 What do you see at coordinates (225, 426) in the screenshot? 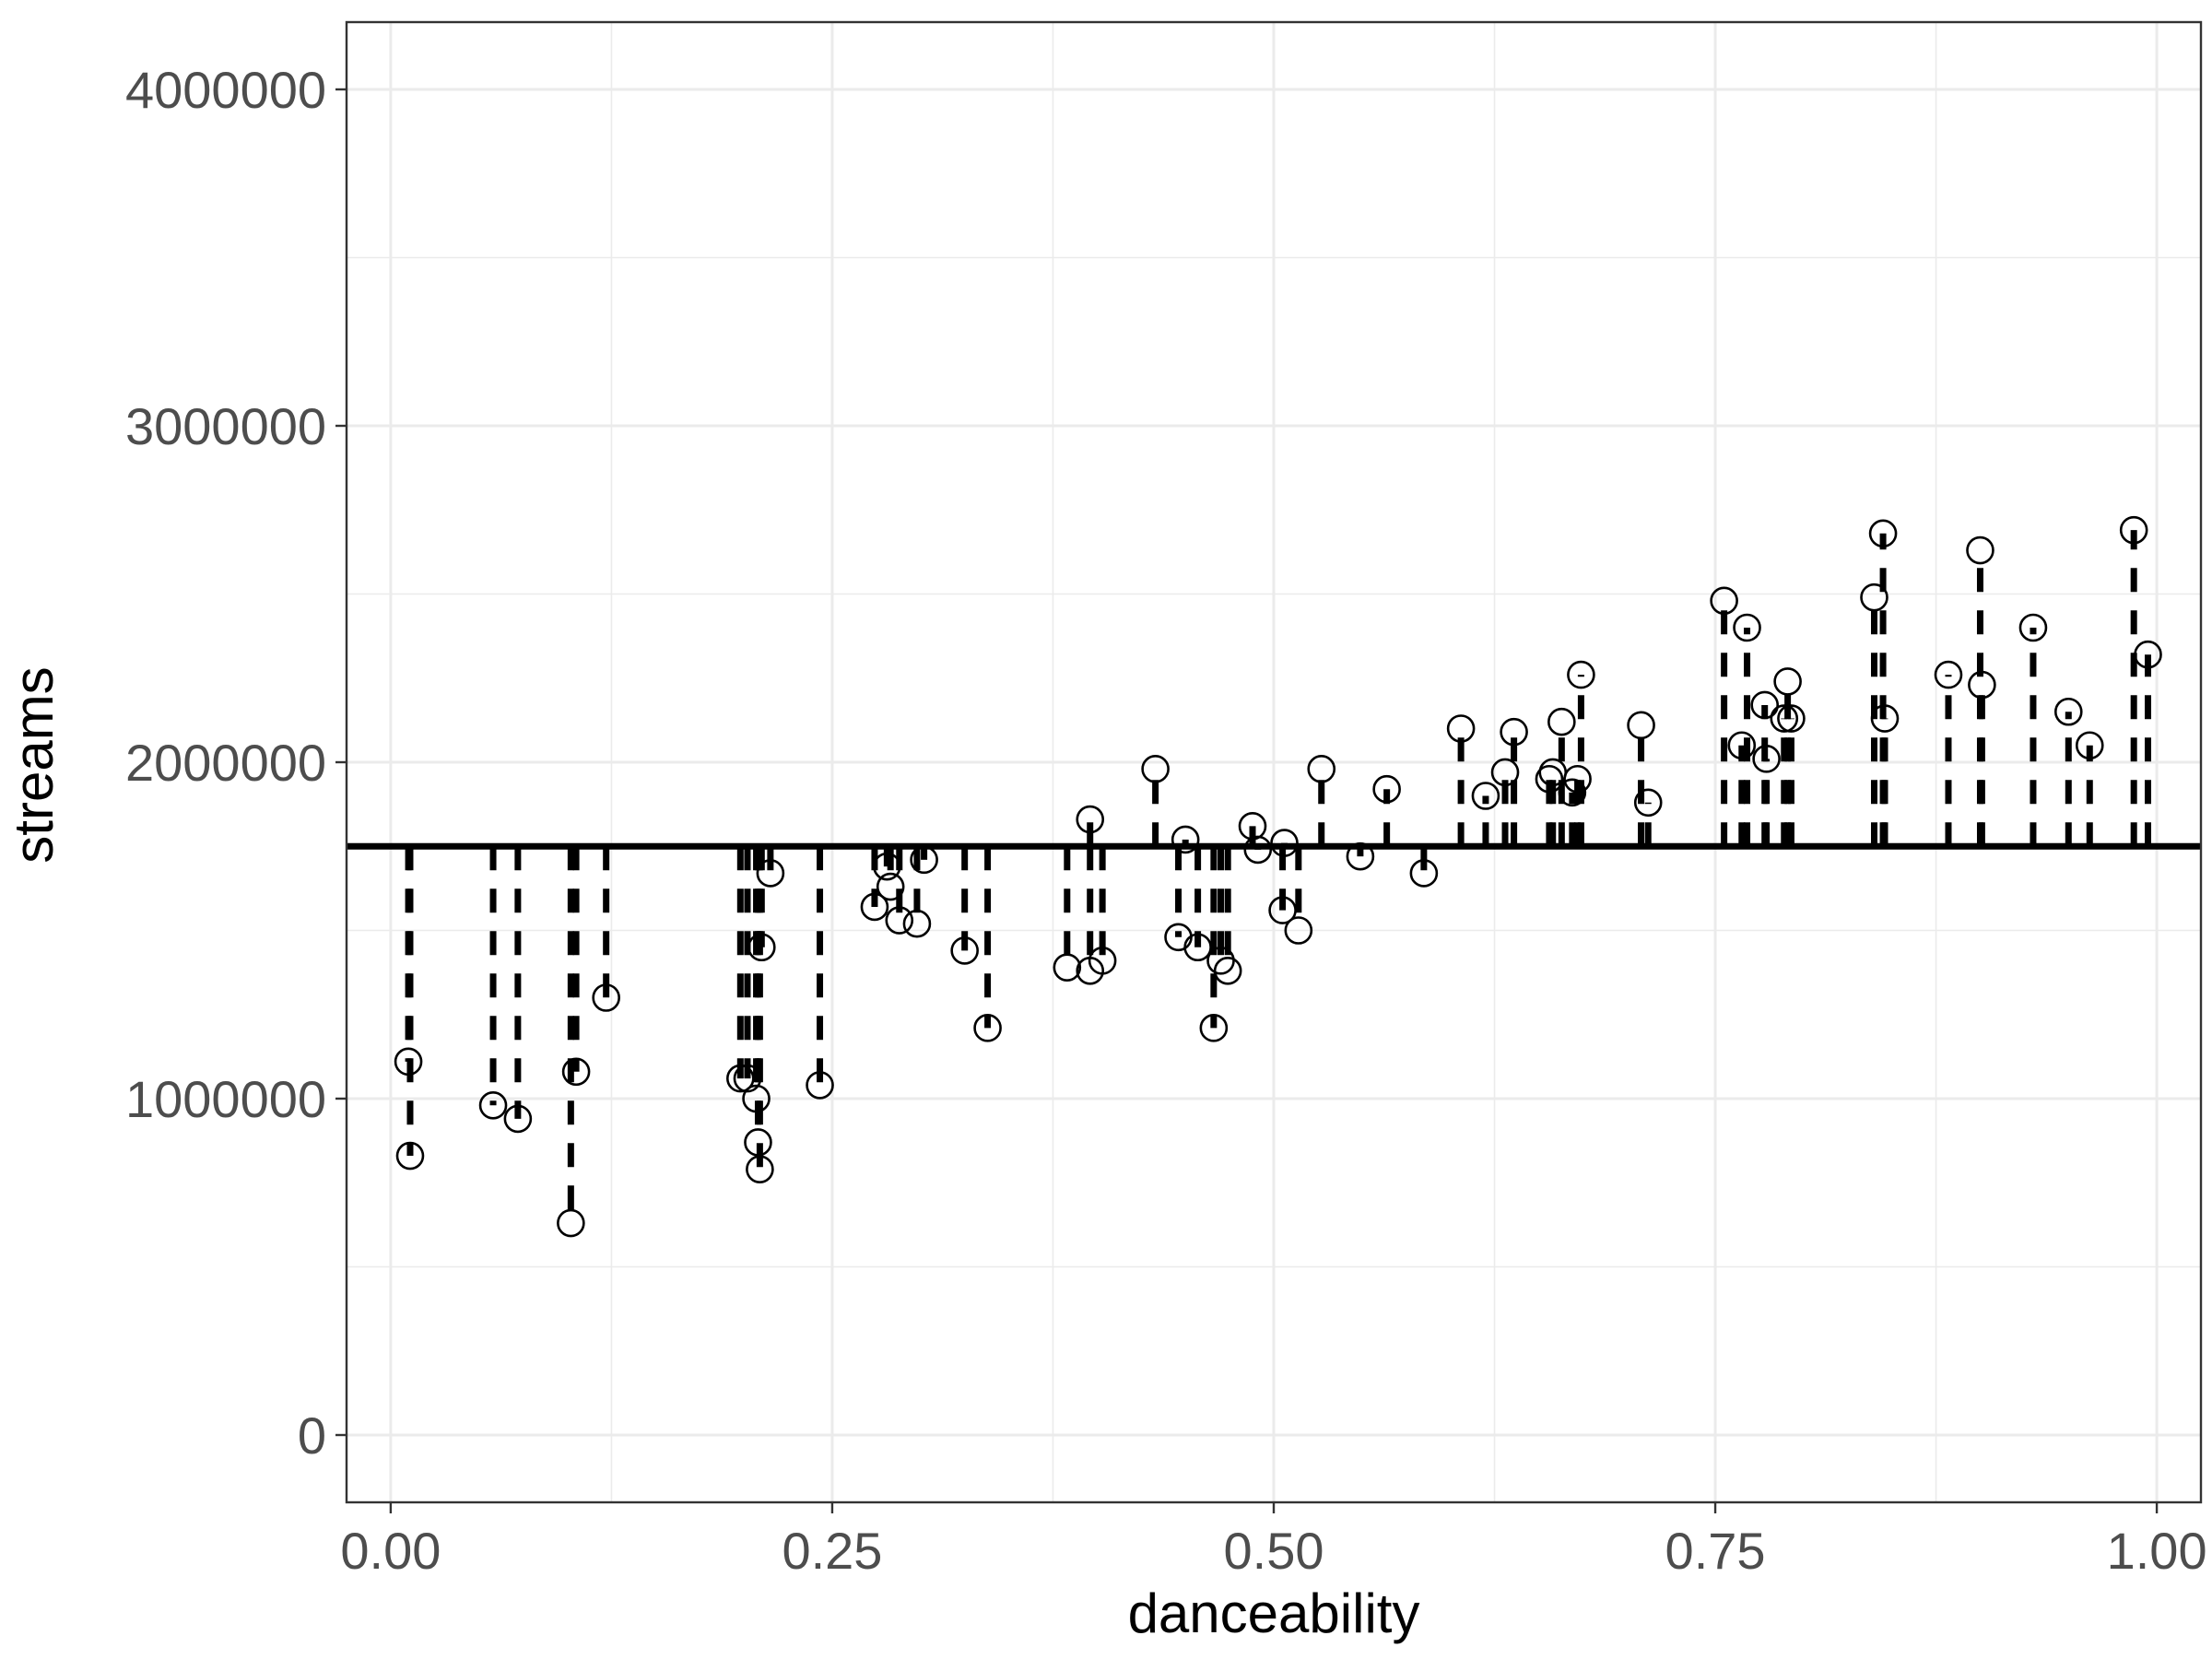
I see `y-tick-label: 3000000` at bounding box center [225, 426].